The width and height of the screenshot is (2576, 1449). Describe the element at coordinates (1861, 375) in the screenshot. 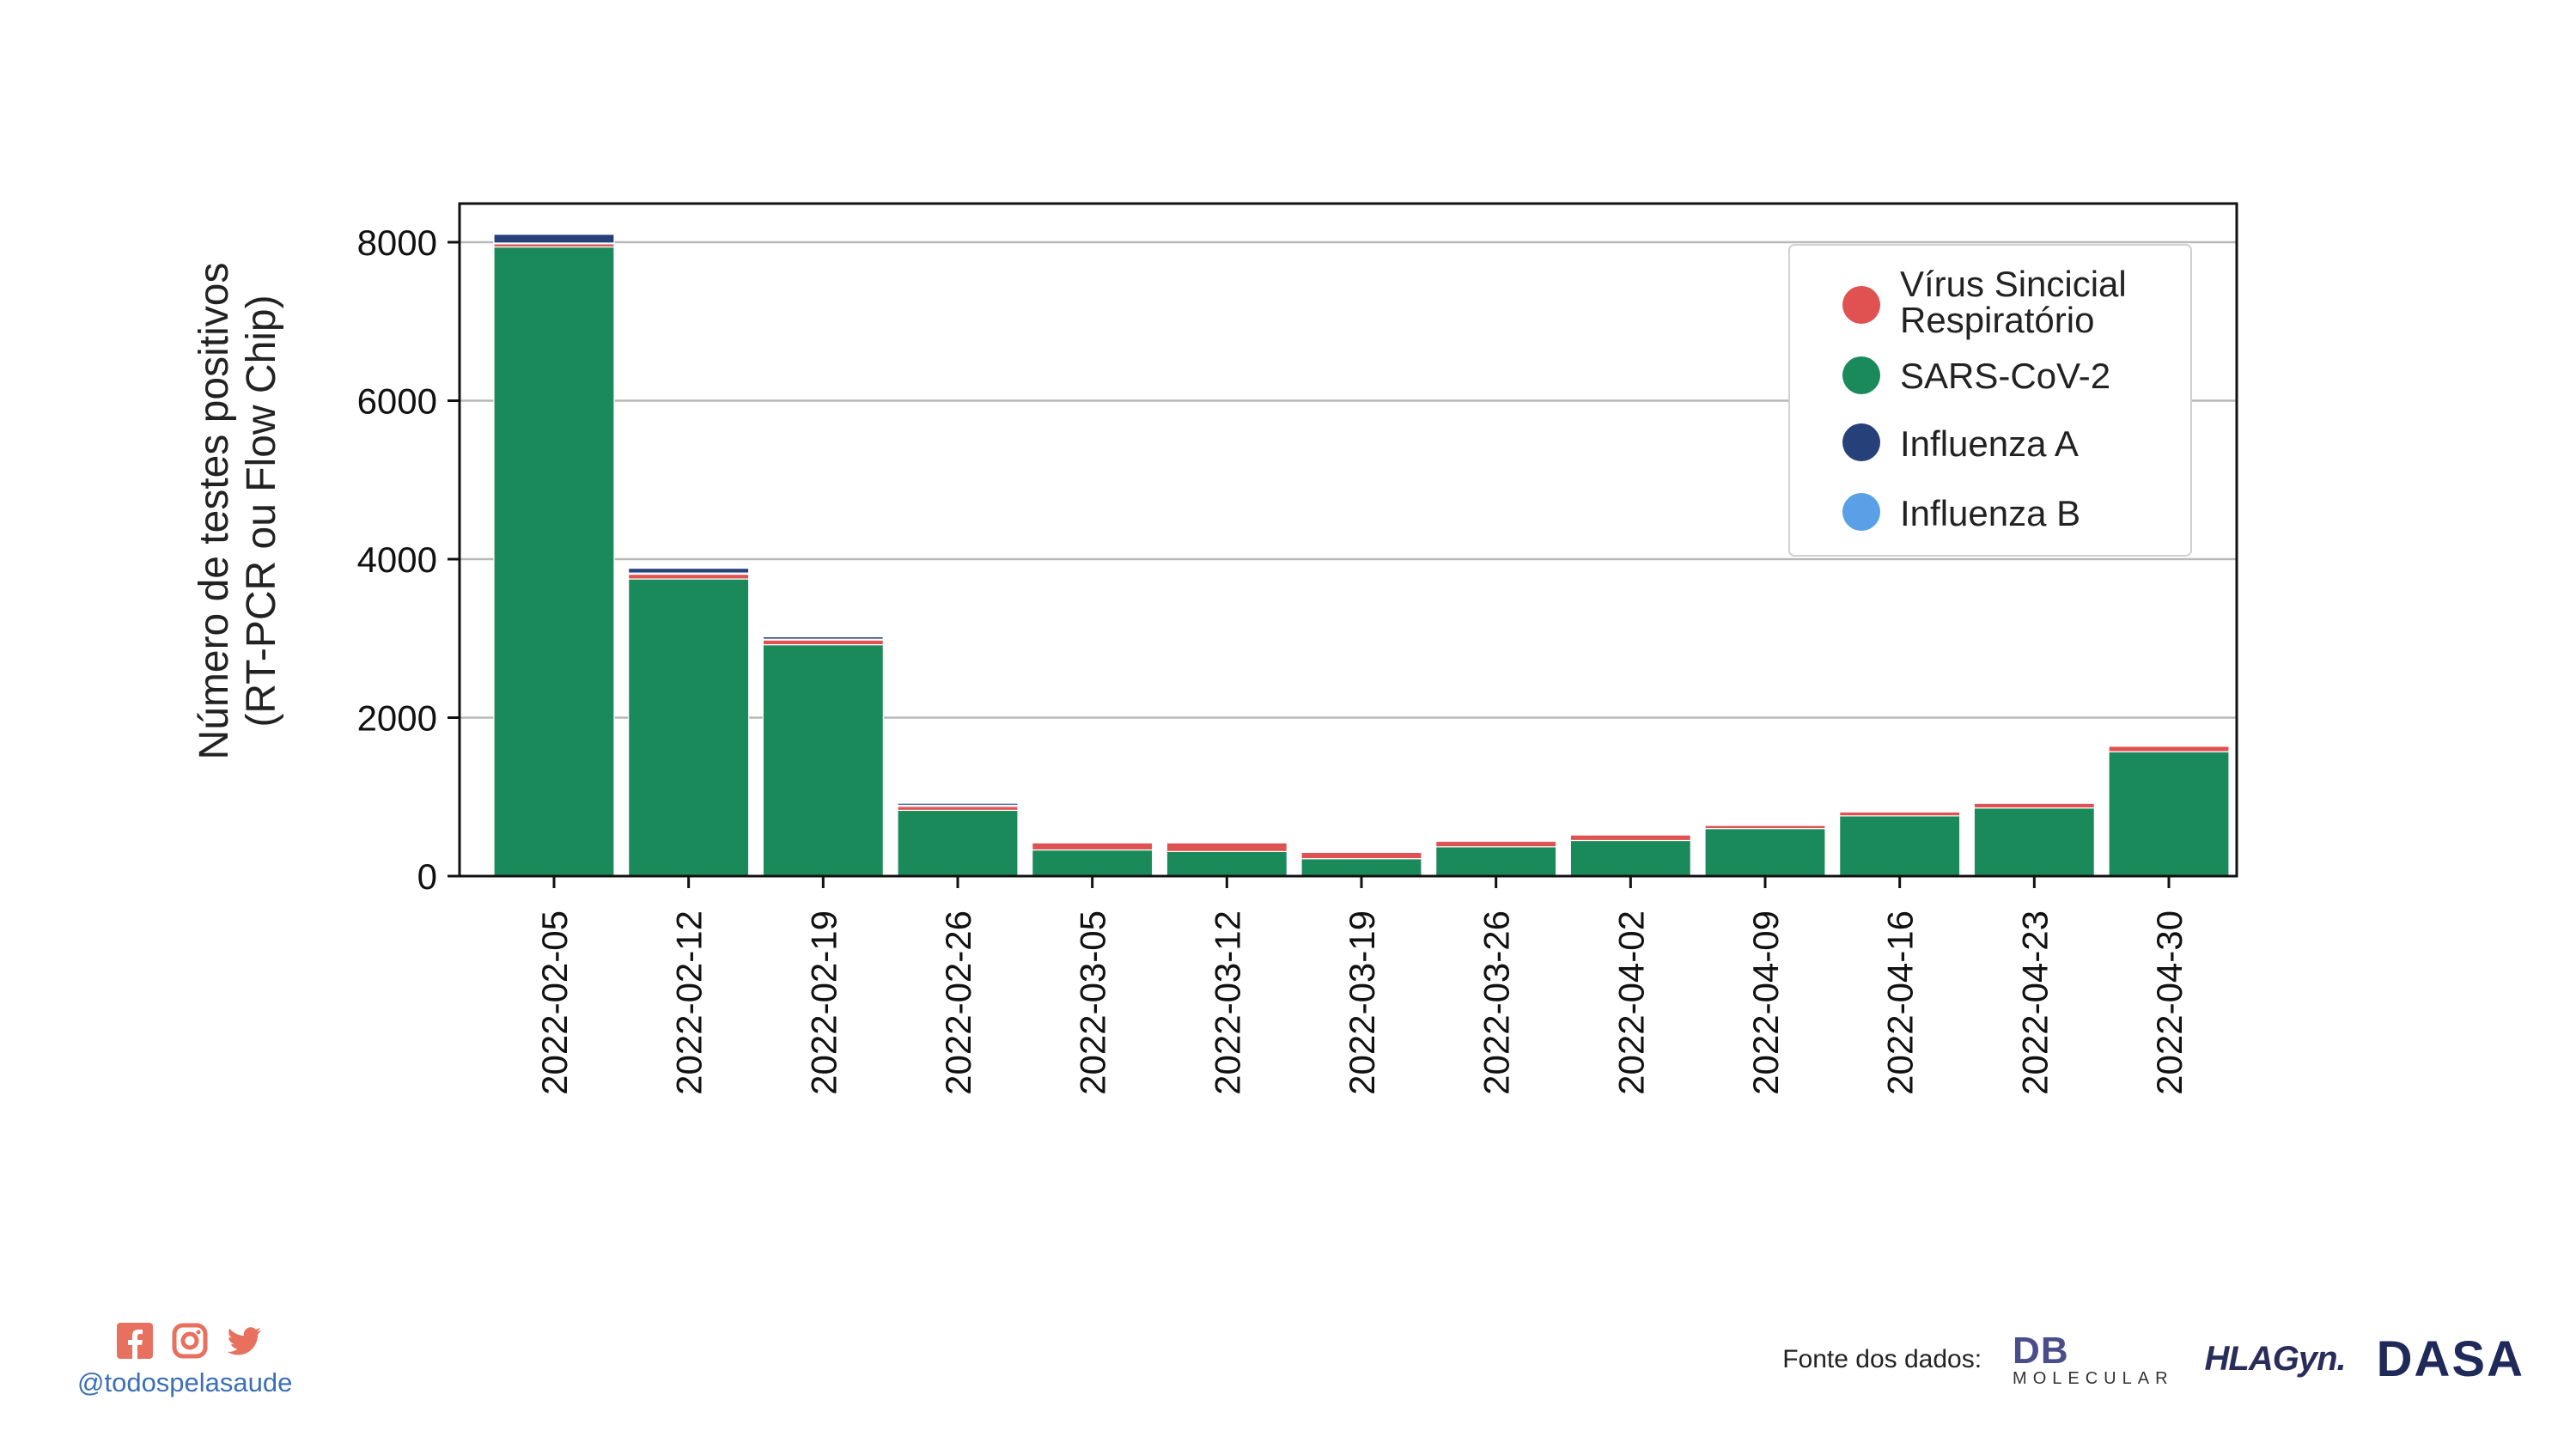

I see `legend-marker-sars` at that location.